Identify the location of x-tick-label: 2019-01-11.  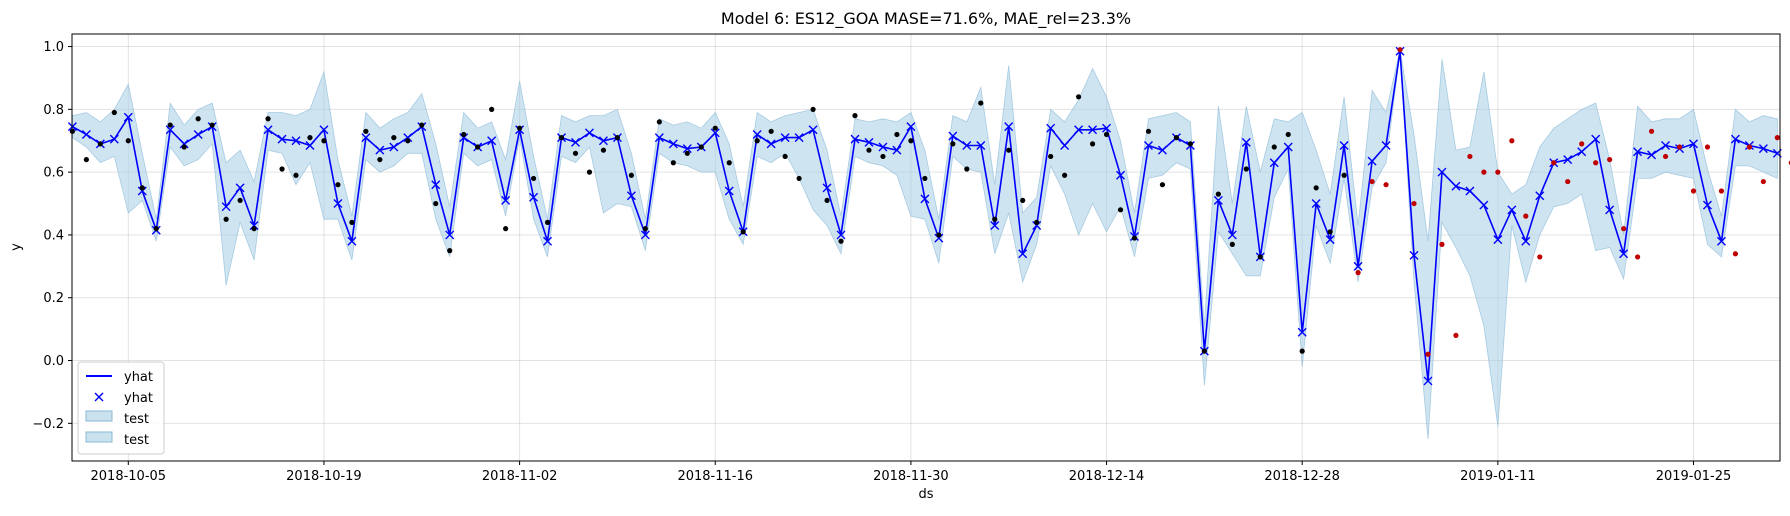
(1498, 476).